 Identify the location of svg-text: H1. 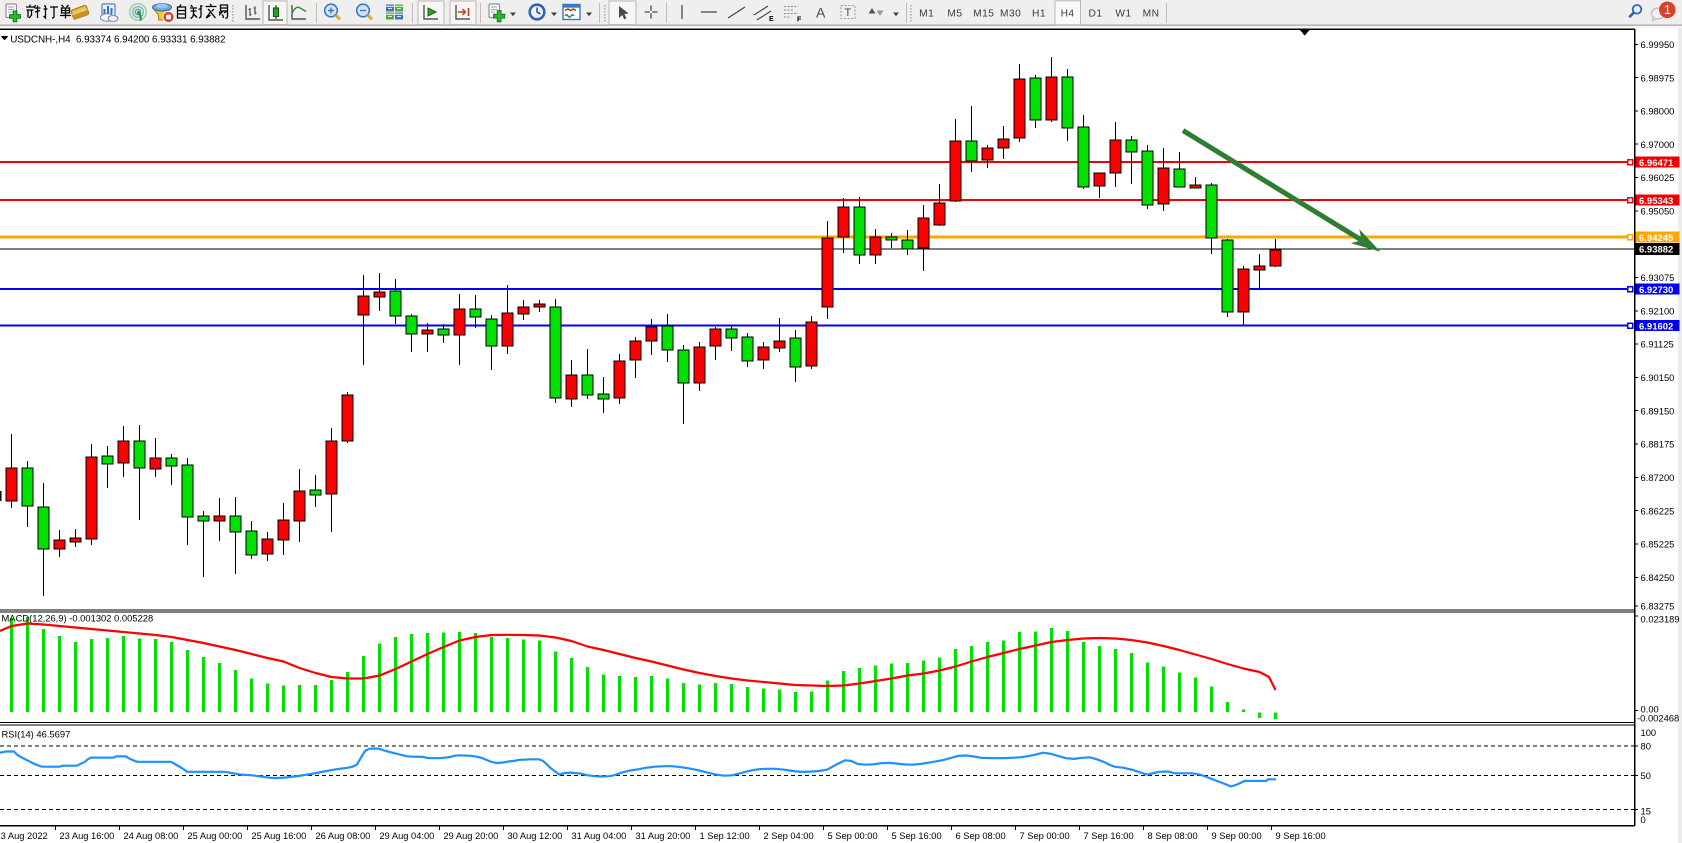
(1039, 14).